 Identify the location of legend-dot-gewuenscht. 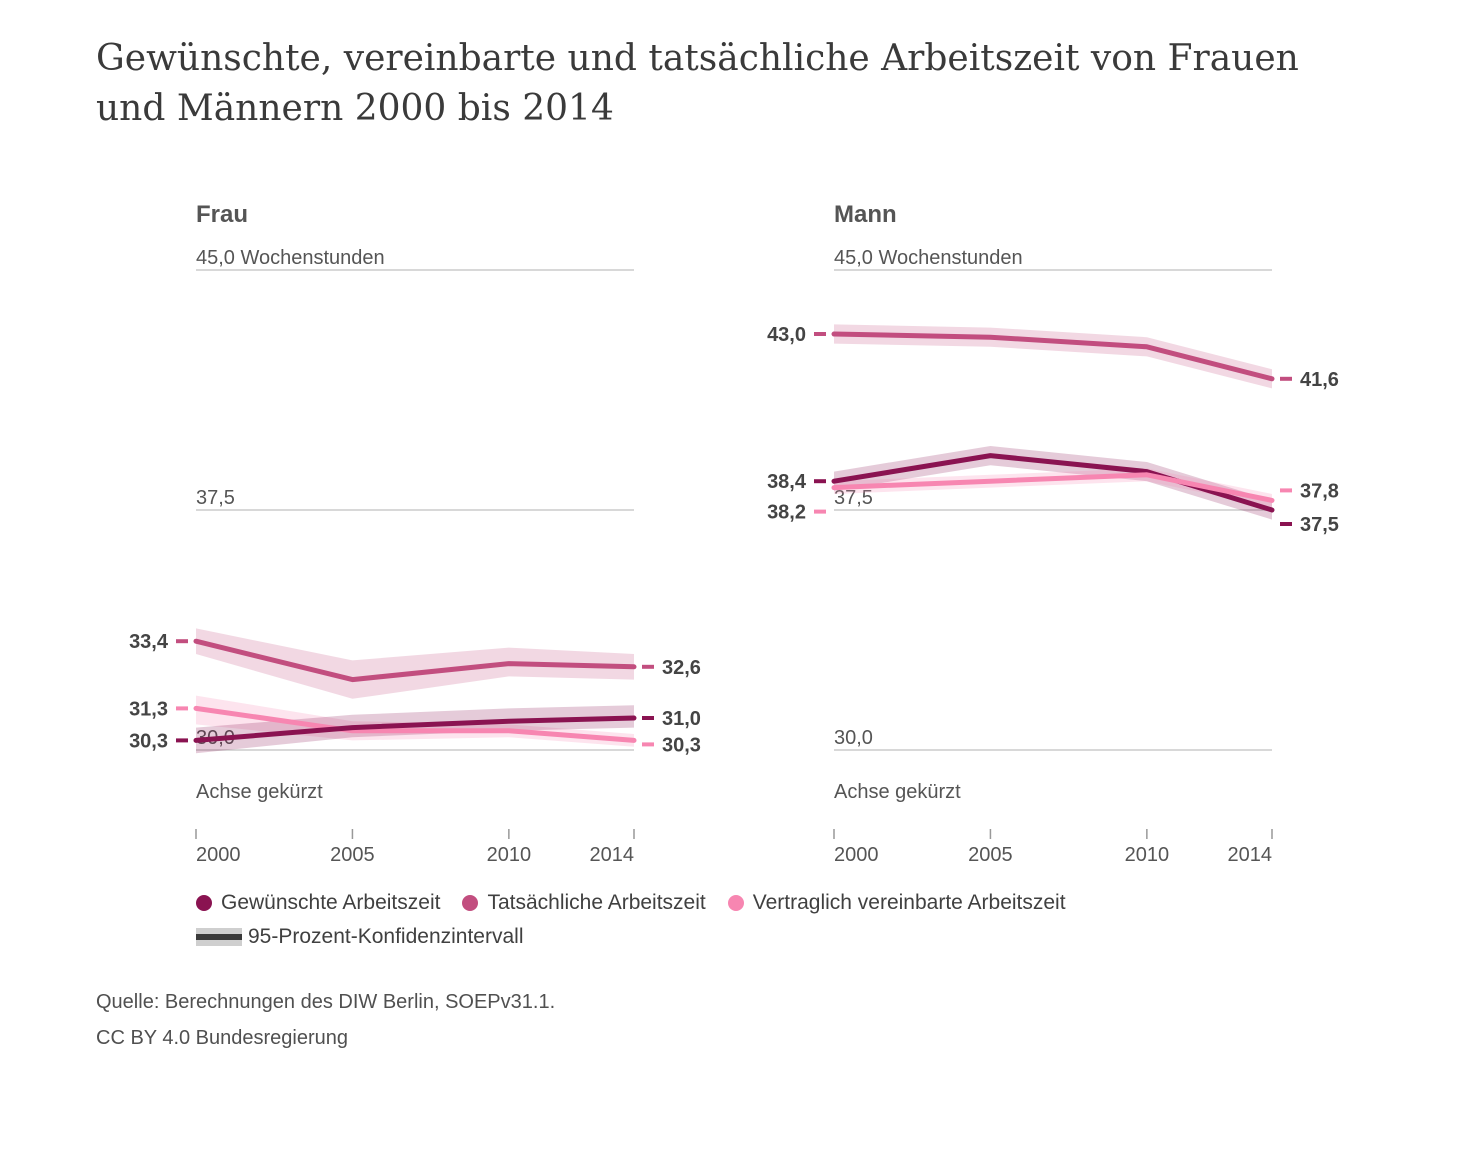
(204, 903).